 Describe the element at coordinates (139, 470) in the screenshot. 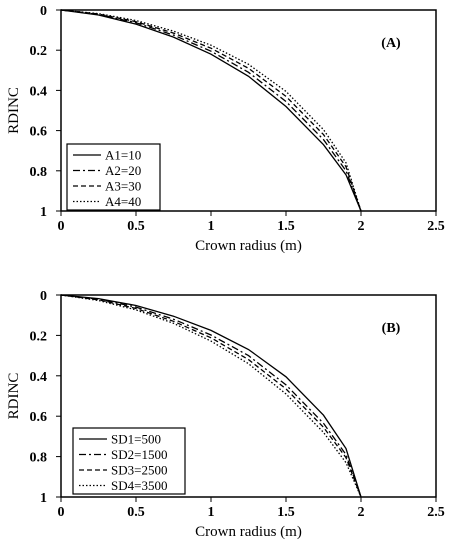

I see `legend-entry: SD3=2500` at that location.